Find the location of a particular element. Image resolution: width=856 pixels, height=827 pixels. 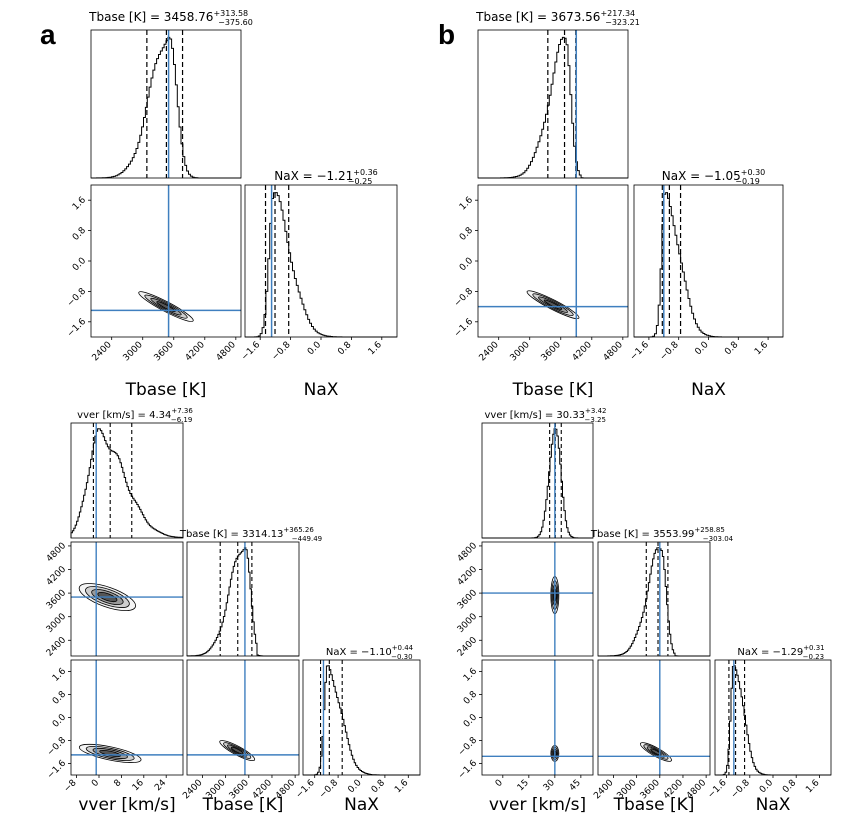

x-tick-label: 4200 is located at coordinates (582, 351).